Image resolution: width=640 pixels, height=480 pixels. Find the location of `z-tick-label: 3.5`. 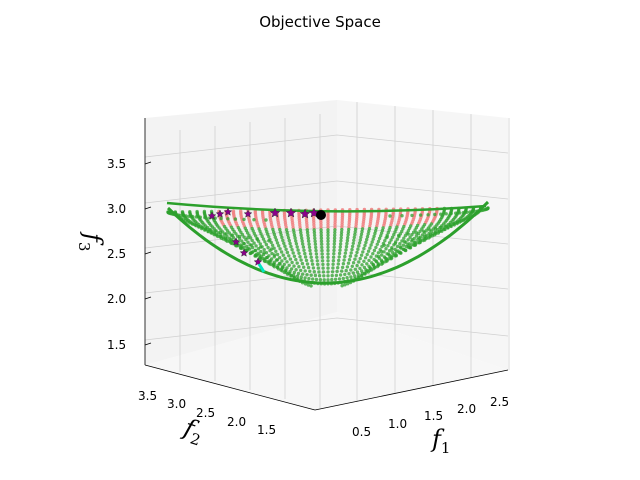

z-tick-label: 3.5 is located at coordinates (116, 164).